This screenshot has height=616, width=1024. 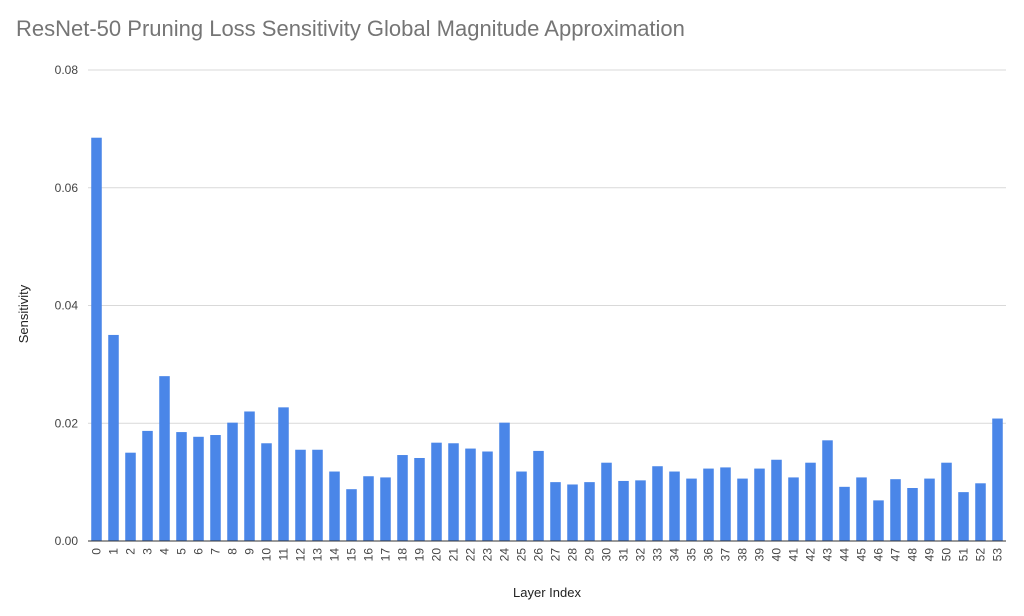 What do you see at coordinates (964, 555) in the screenshot?
I see `x-tick-label: 51` at bounding box center [964, 555].